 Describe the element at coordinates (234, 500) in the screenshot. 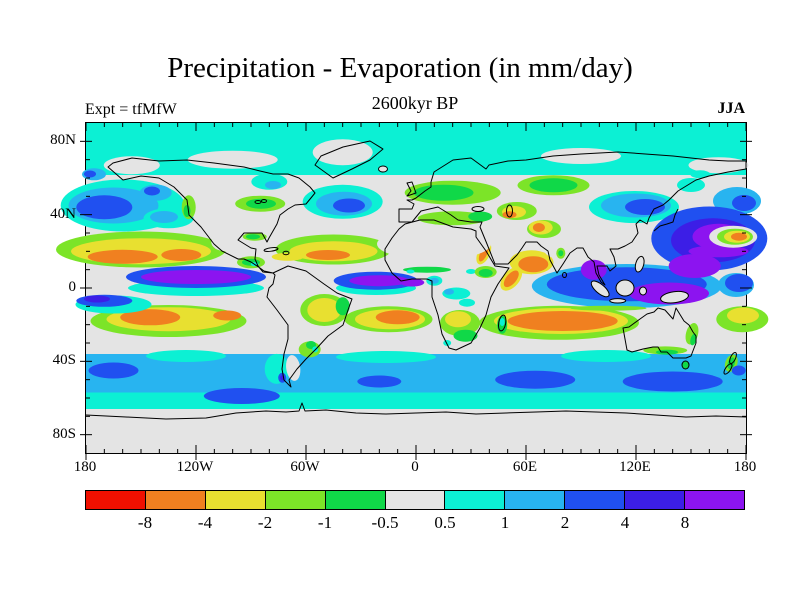

I see `colorbar-segment-yellow` at that location.